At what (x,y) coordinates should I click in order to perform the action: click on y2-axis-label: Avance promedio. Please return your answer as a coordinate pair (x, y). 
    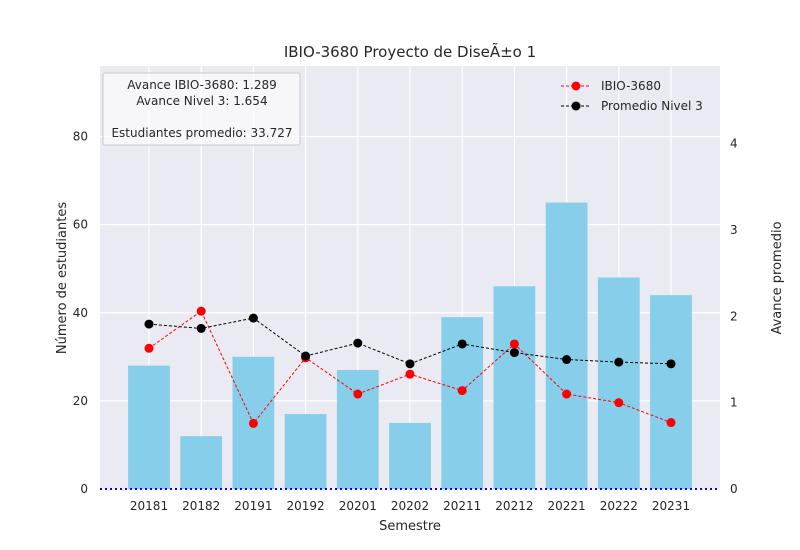
    Looking at the image, I should click on (777, 277).